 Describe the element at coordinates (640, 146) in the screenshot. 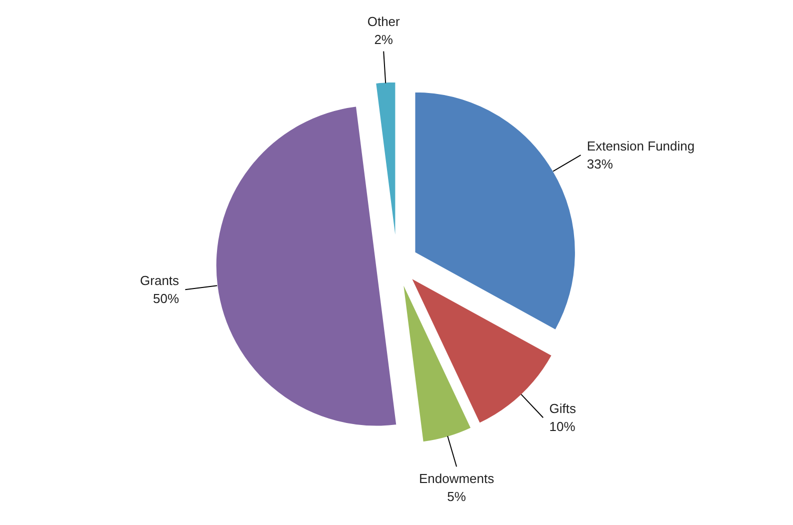

I see `slice-label: Extension Funding` at that location.